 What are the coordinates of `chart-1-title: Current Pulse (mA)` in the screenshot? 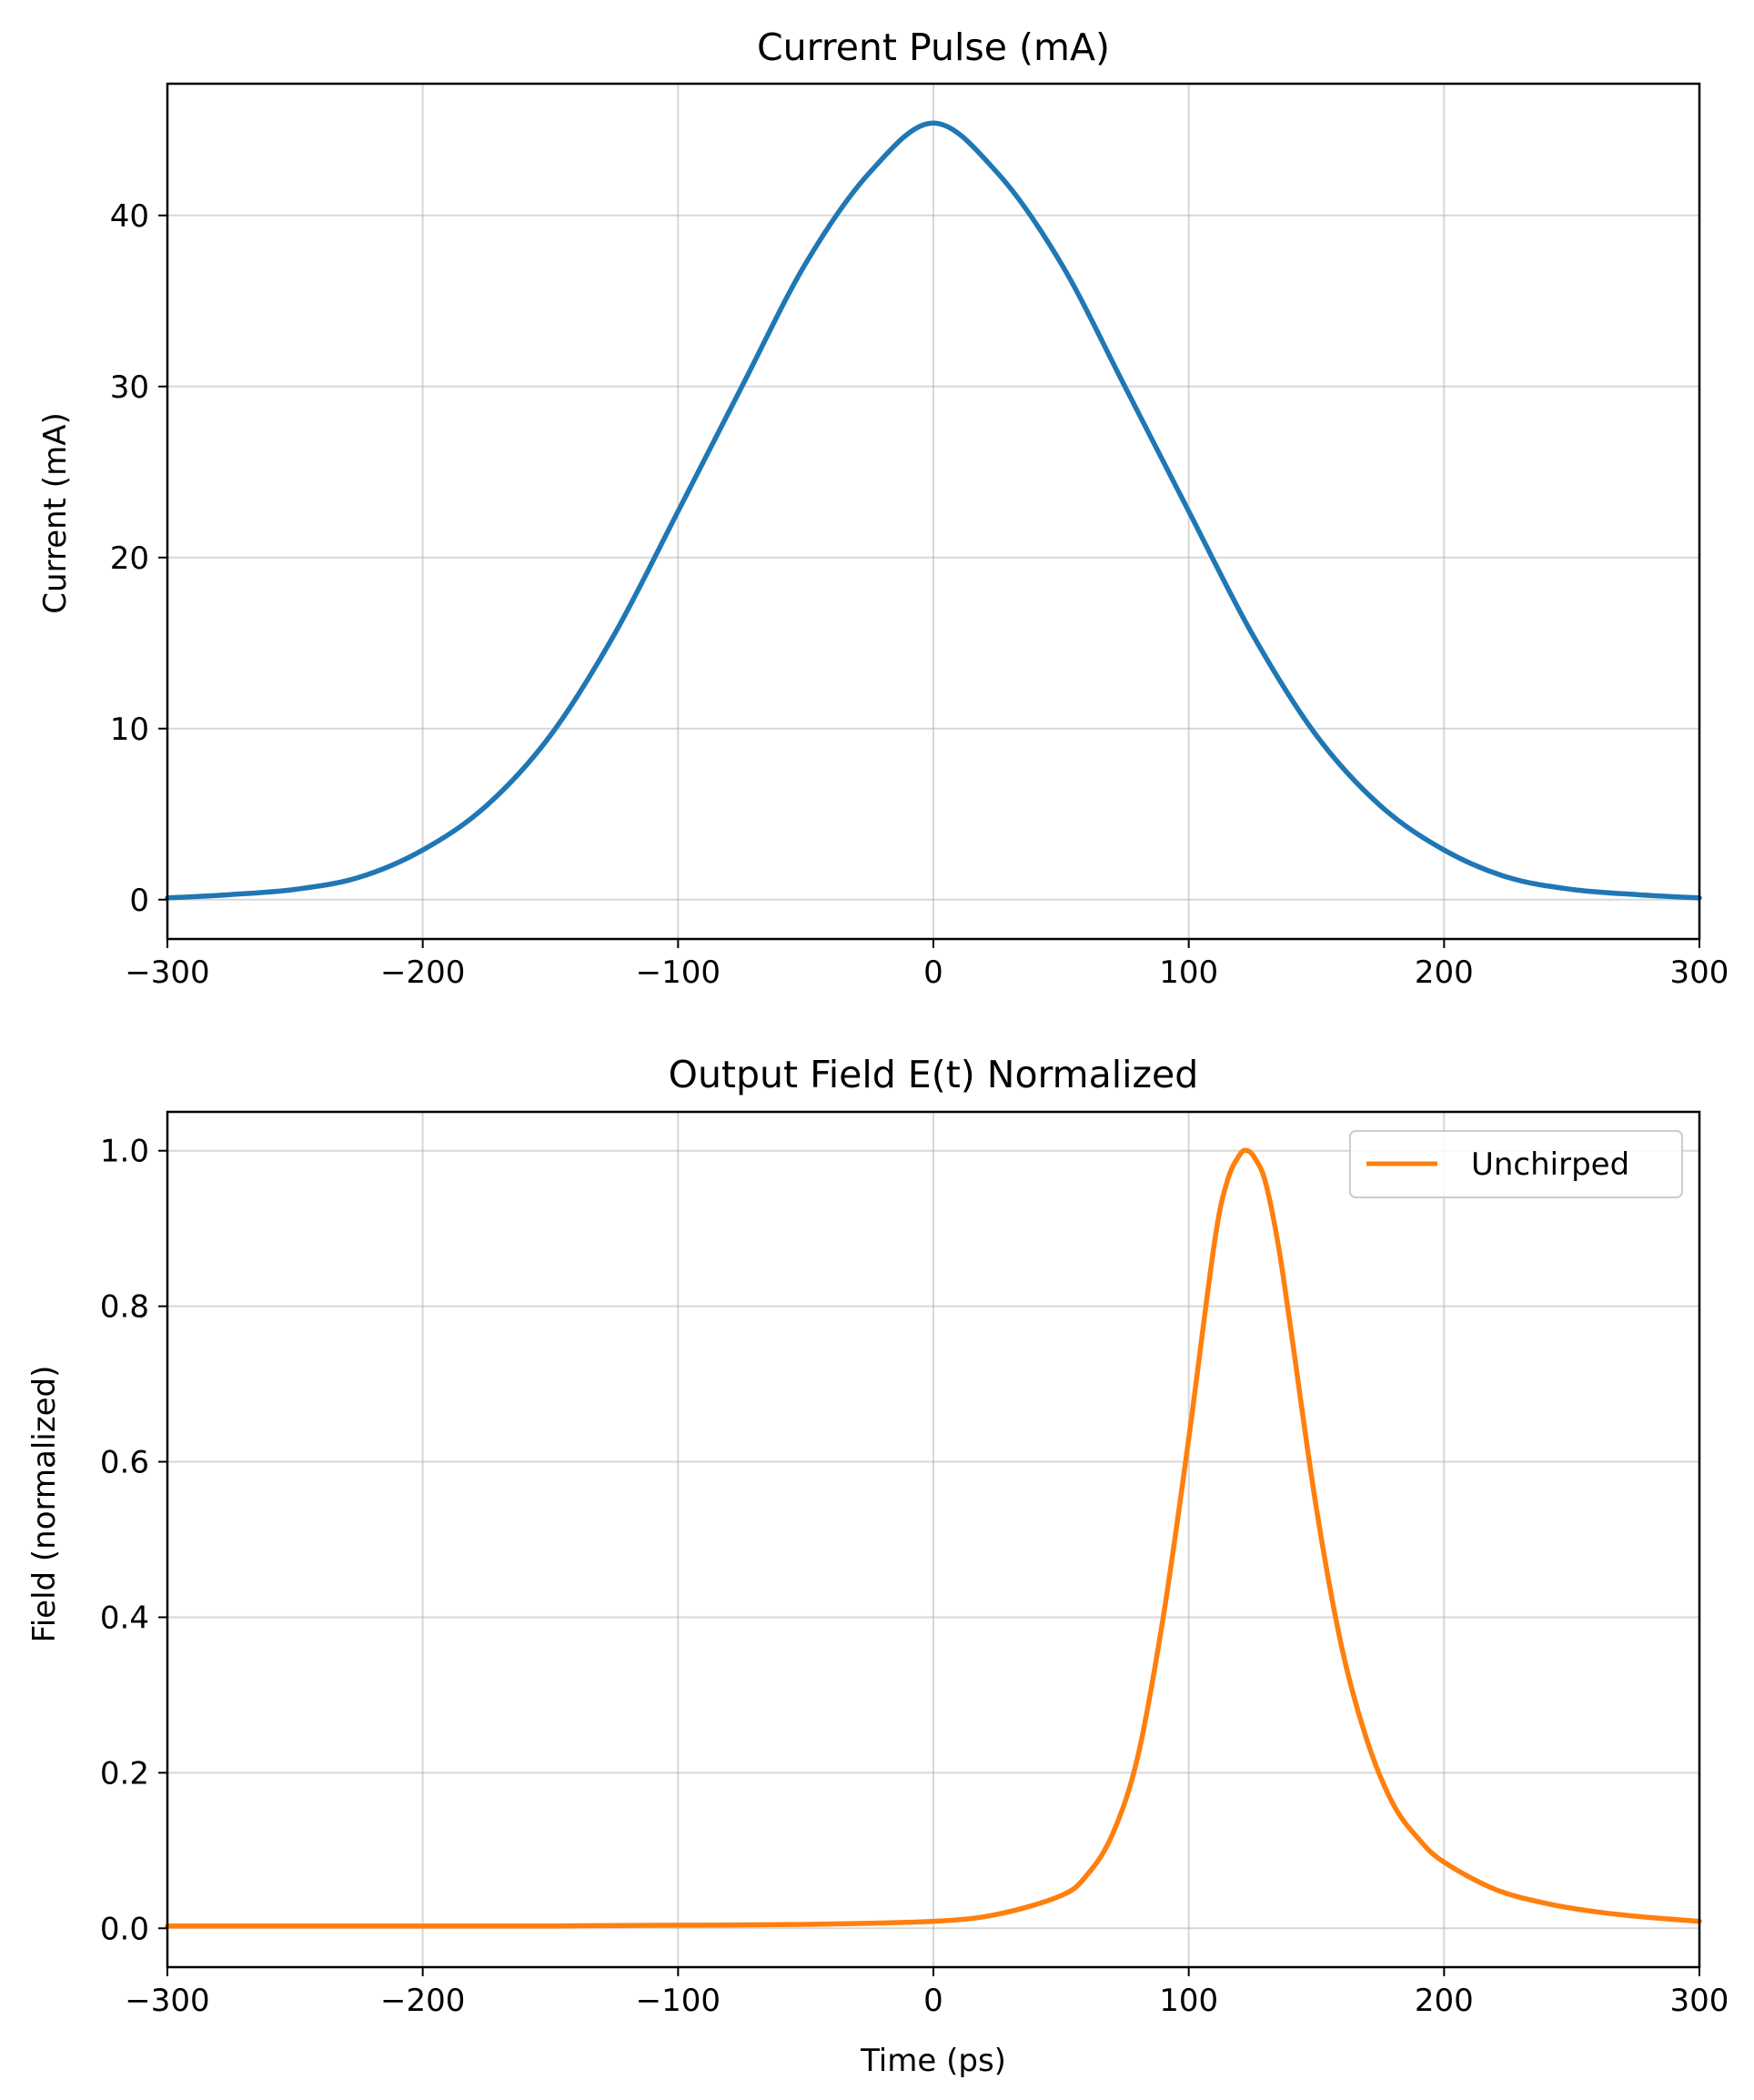 It's located at (933, 47).